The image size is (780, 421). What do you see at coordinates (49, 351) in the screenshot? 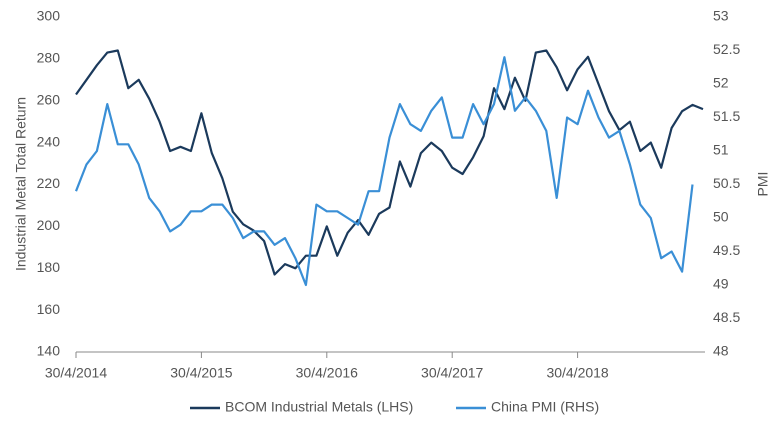
I see `y-tick-label: 140` at bounding box center [49, 351].